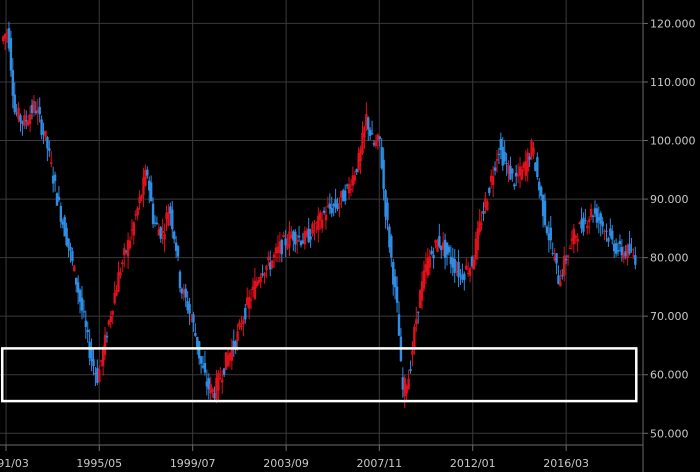 The image size is (700, 472). What do you see at coordinates (669, 433) in the screenshot?
I see `y-tick-label: 50.000` at bounding box center [669, 433].